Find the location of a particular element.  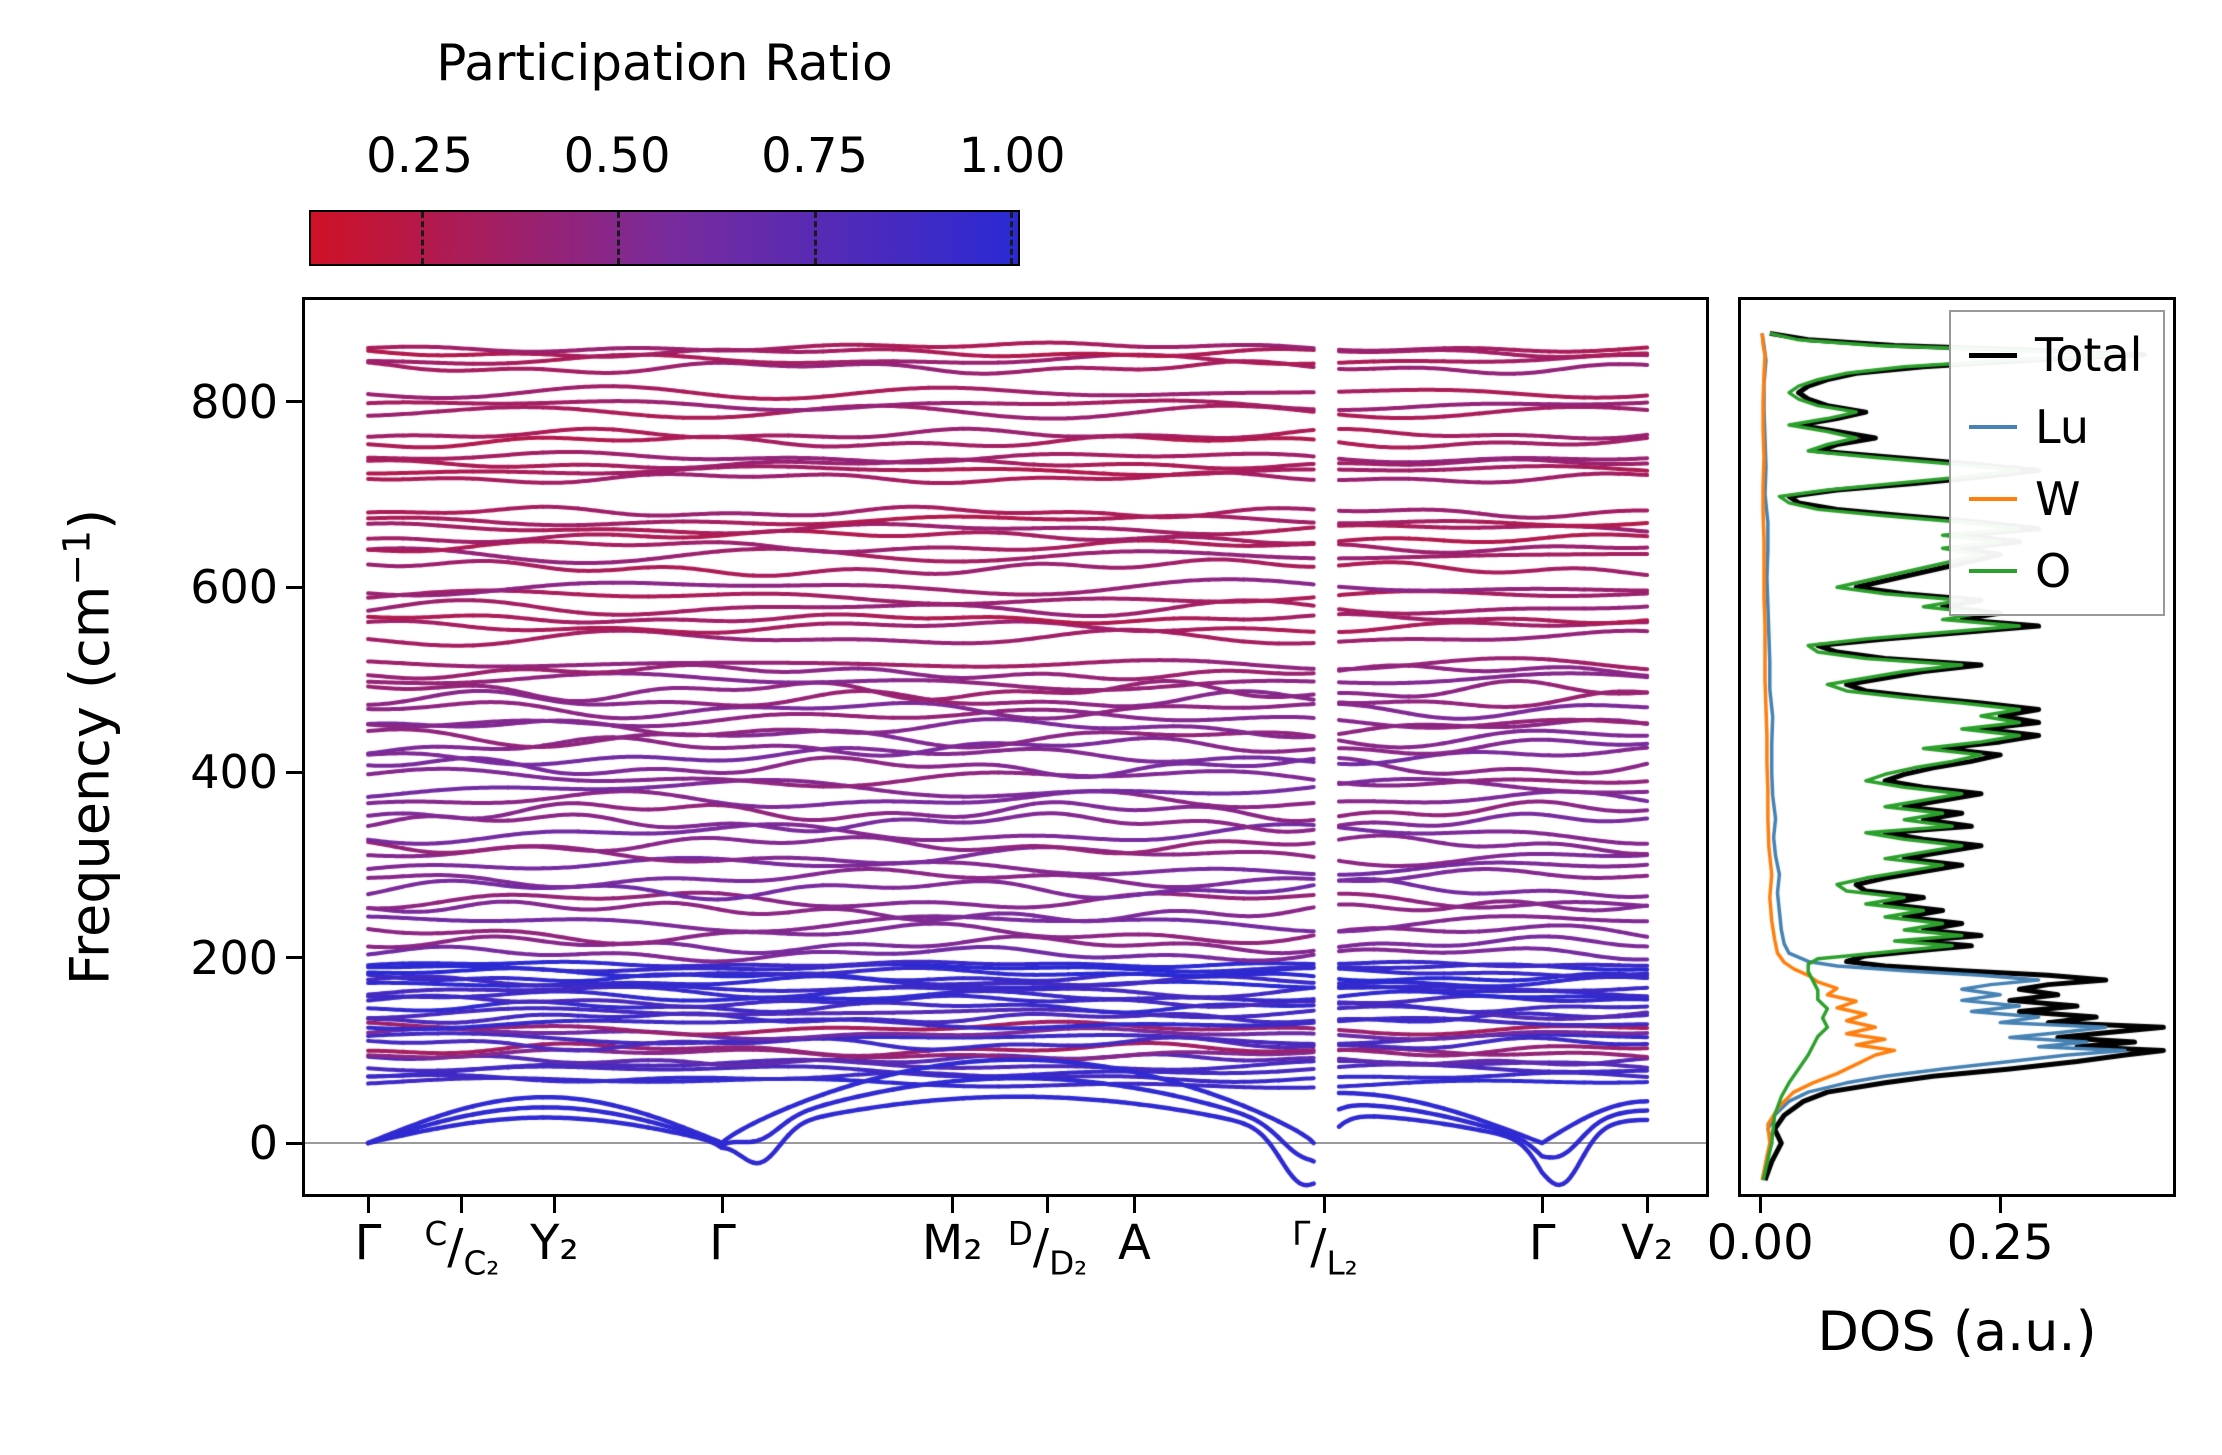

colorbar-tick-label: 0.50 is located at coordinates (617, 156).